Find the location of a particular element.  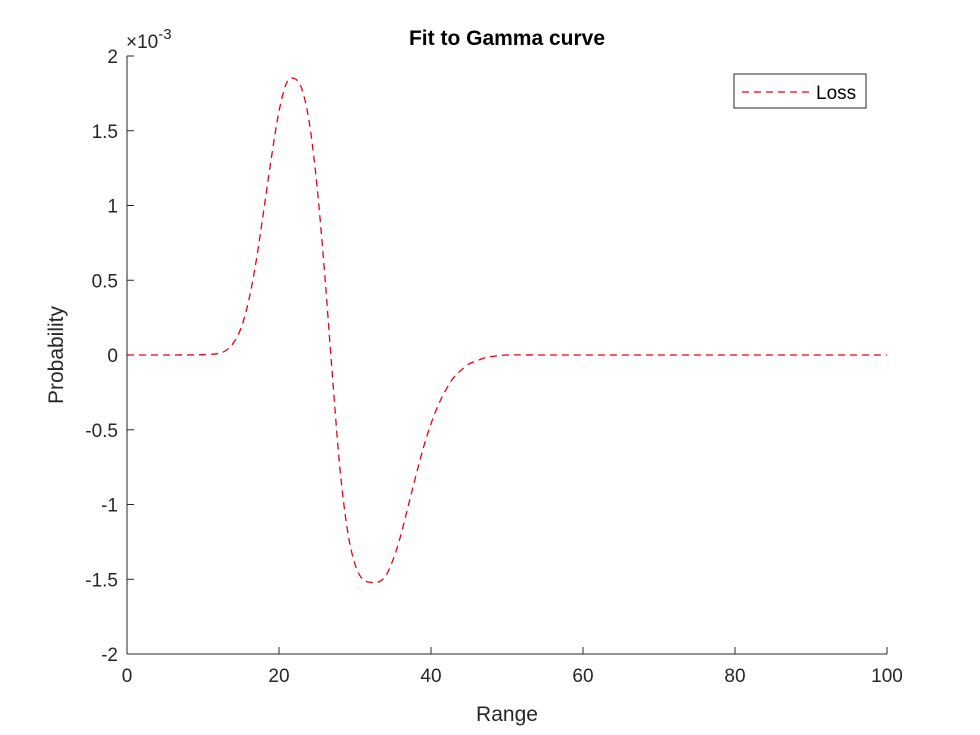

y-tick-label: -0.5 is located at coordinates (101, 431).